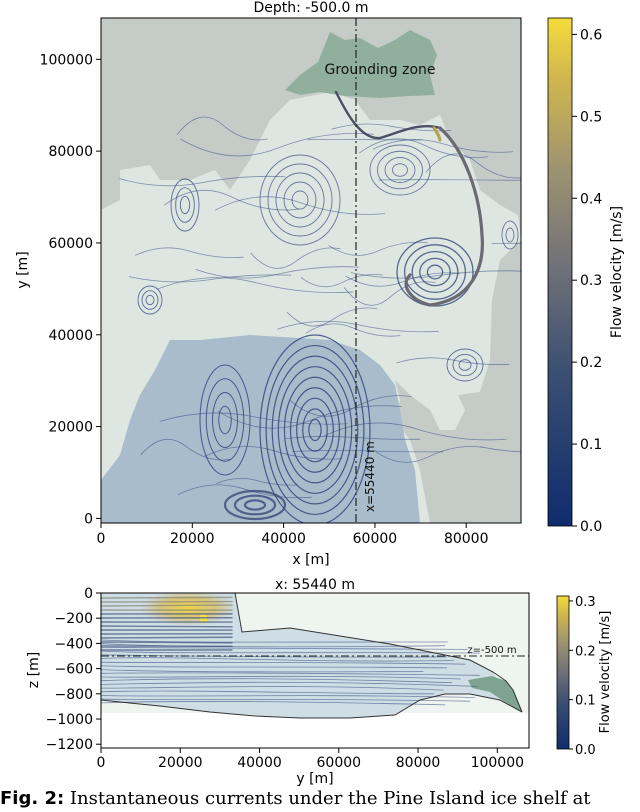 The height and width of the screenshot is (812, 640). What do you see at coordinates (591, 445) in the screenshot?
I see `top-colorbar-tick-label: 0.1` at bounding box center [591, 445].